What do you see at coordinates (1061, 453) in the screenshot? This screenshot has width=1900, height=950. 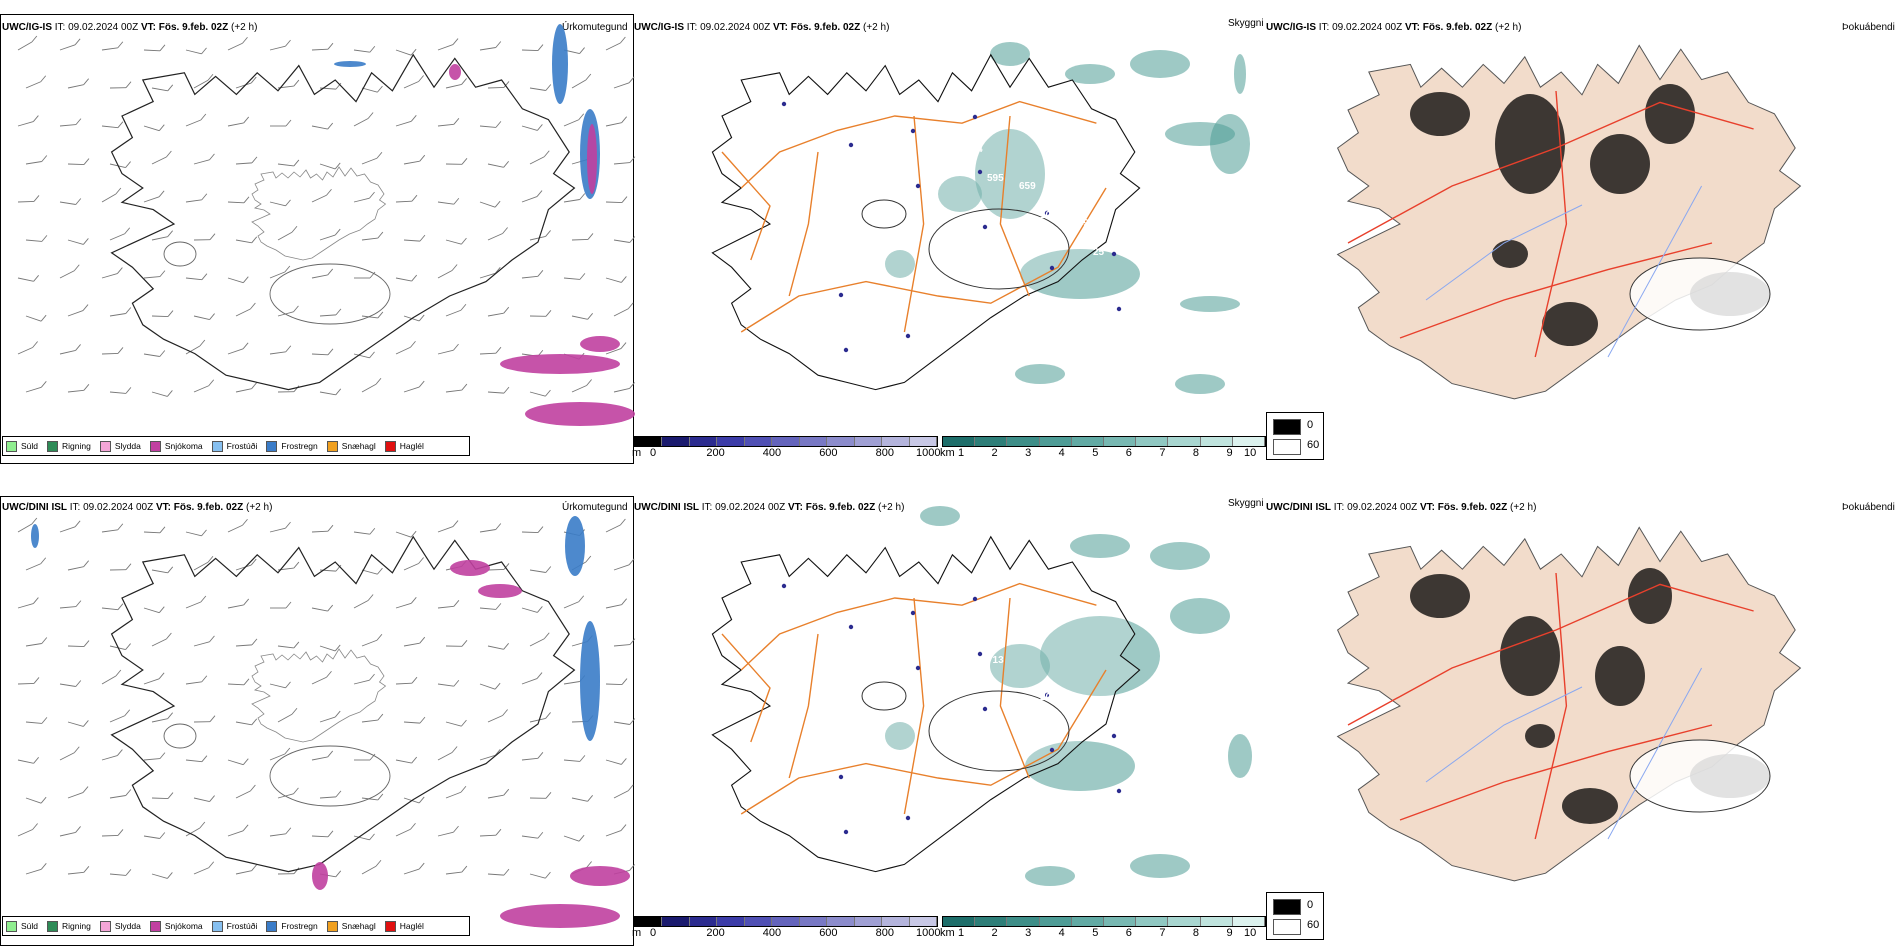 I see `colorbar-tick: 4` at bounding box center [1061, 453].